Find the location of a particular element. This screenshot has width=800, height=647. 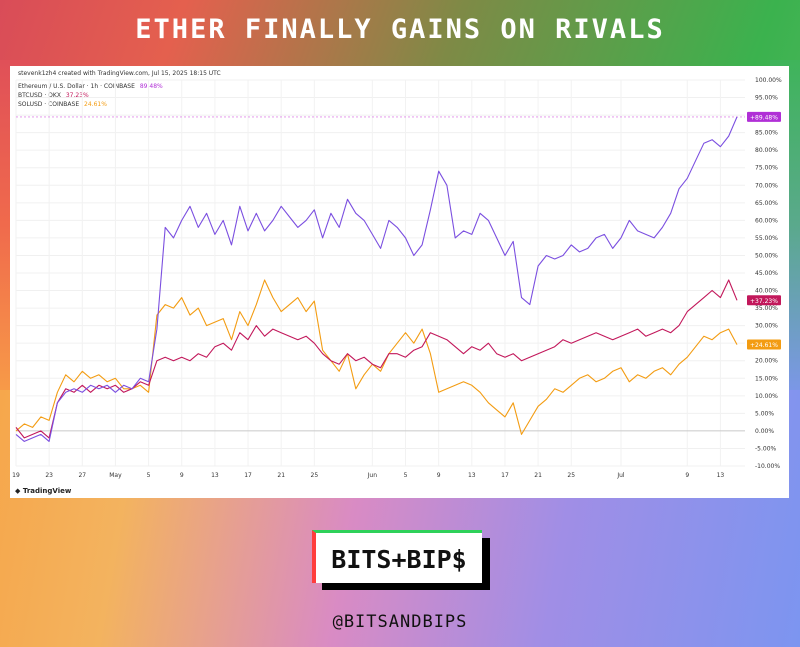

x-tick-label: 19 is located at coordinates (16, 475).